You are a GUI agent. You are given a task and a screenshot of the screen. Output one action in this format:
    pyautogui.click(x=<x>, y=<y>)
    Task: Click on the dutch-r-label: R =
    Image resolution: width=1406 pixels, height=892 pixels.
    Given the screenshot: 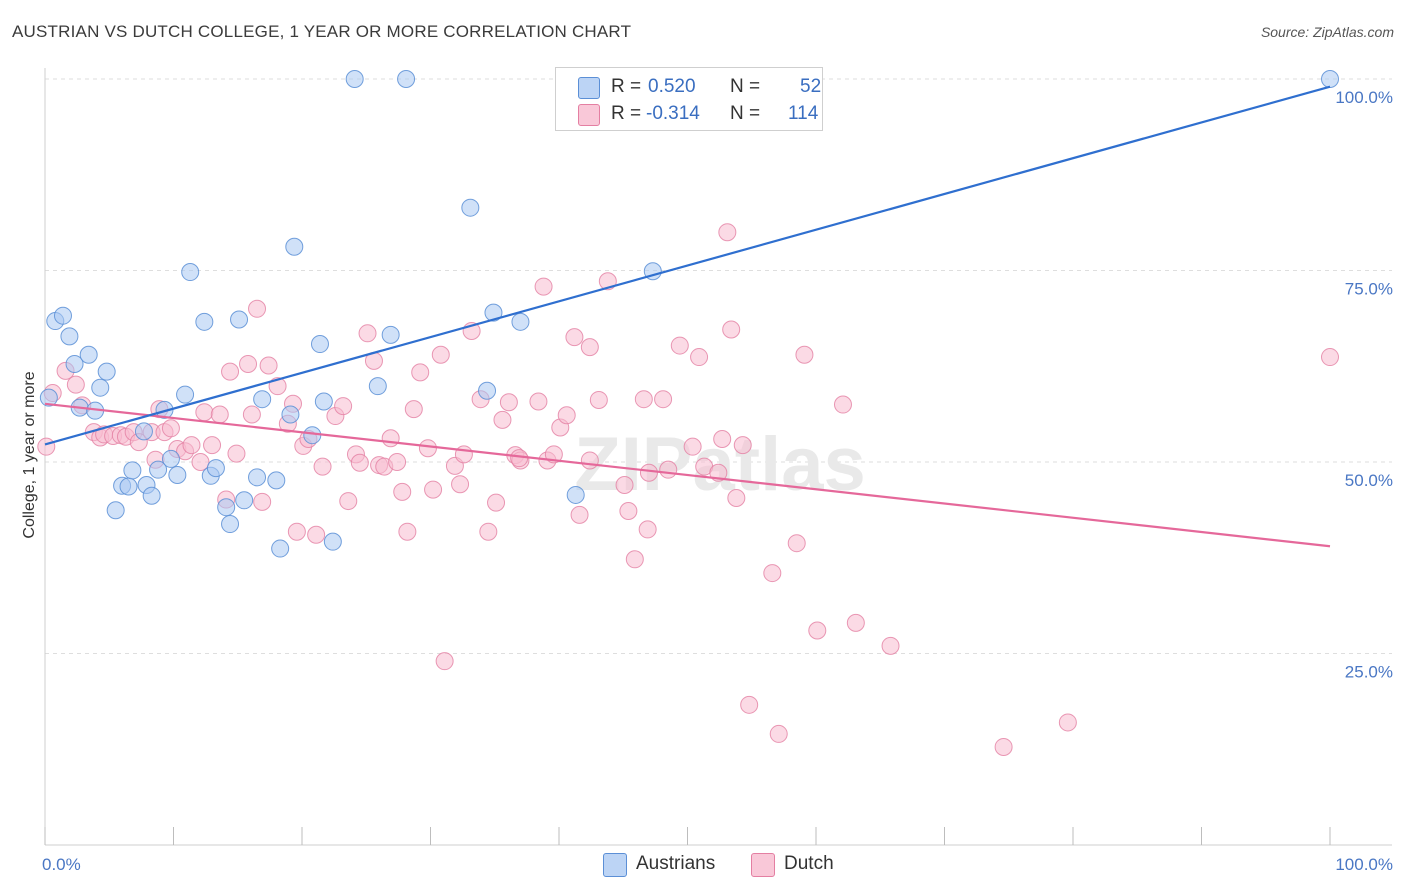 What is the action you would take?
    pyautogui.click(x=626, y=113)
    